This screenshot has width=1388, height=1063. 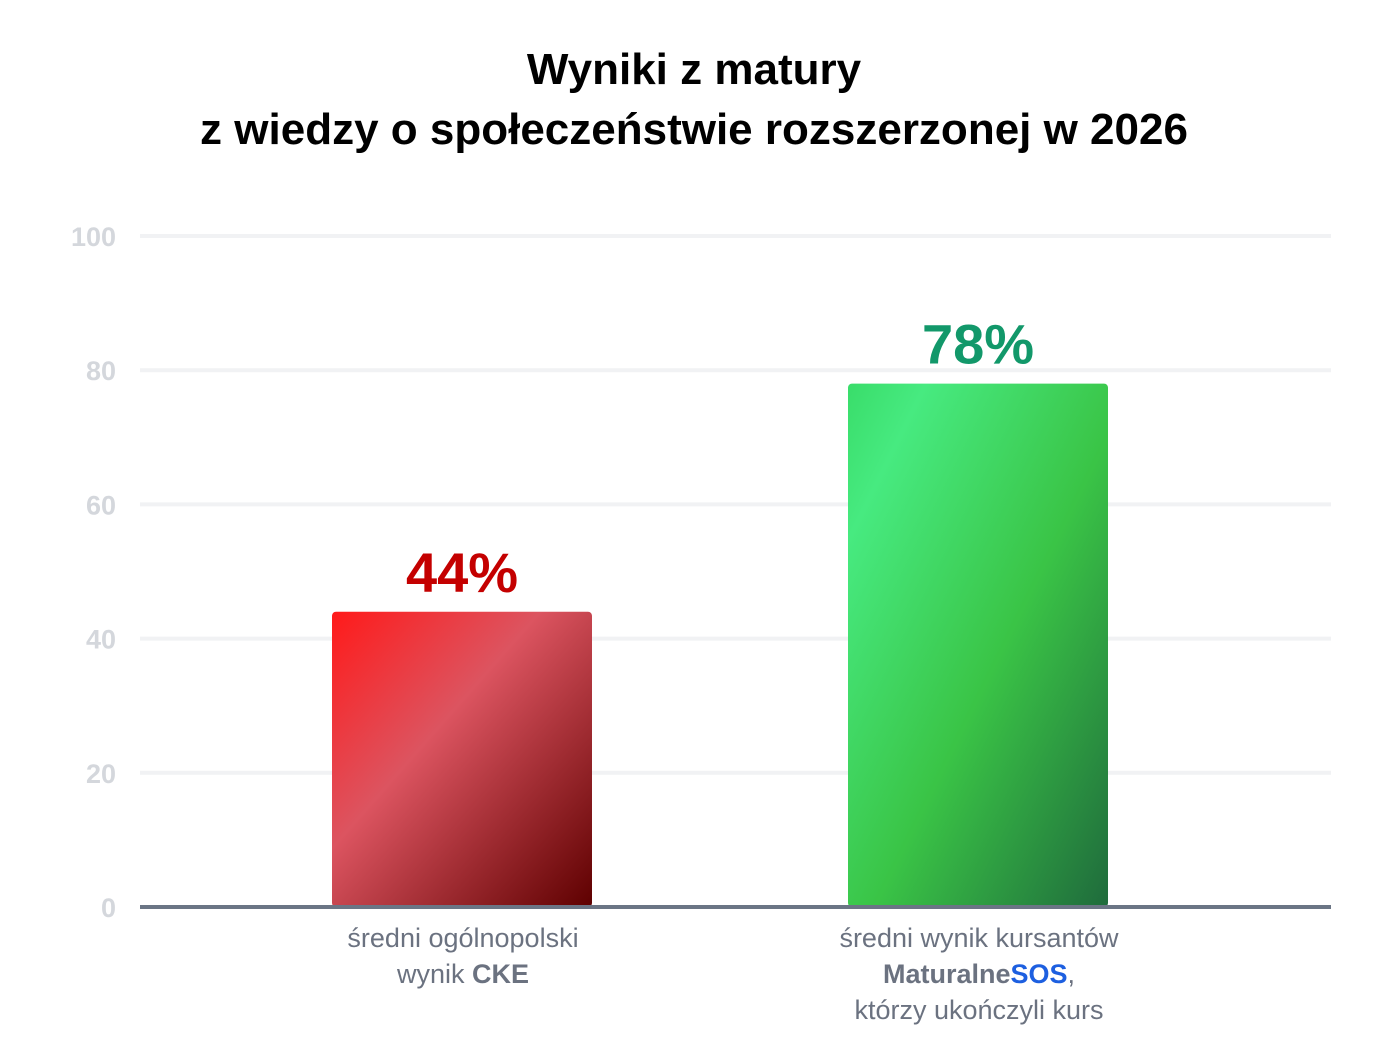 What do you see at coordinates (720, 458) in the screenshot?
I see `data-labels: 44% 78%` at bounding box center [720, 458].